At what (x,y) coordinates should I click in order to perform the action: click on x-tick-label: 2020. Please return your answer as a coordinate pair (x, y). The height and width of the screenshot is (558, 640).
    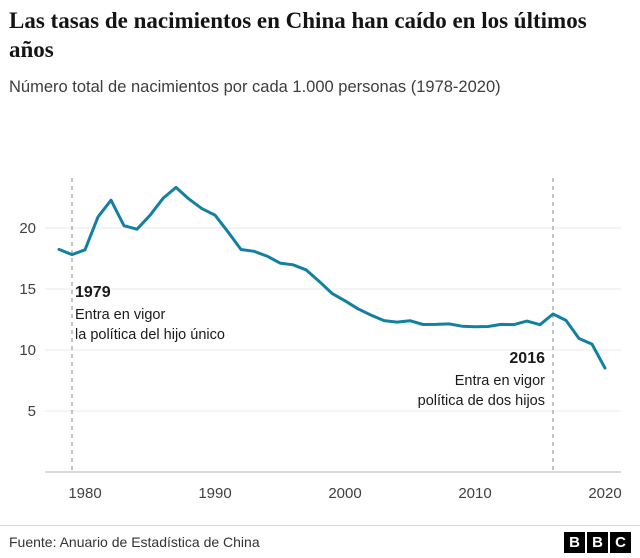
    Looking at the image, I should click on (604, 493).